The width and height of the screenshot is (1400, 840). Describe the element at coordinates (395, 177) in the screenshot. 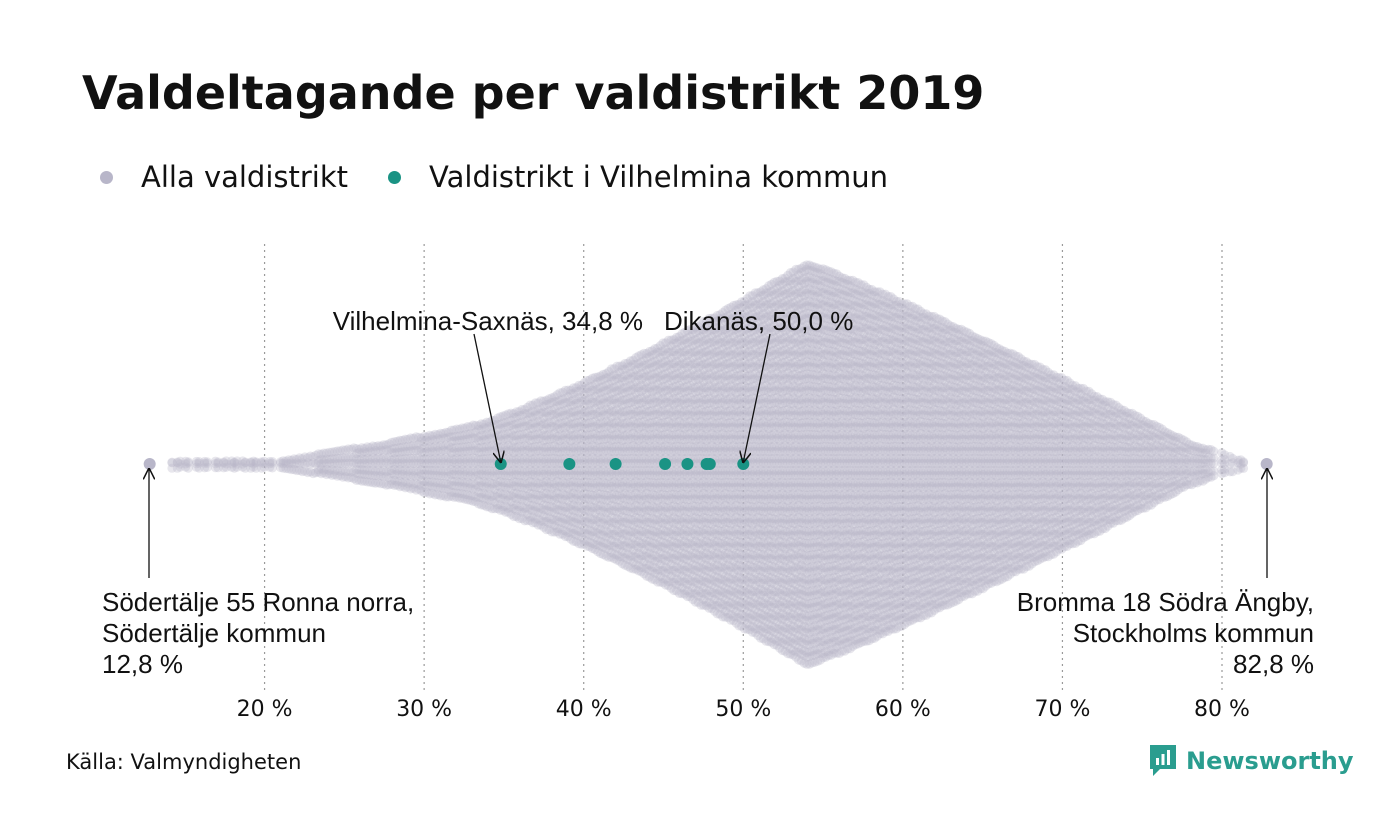

I see `legend-dot-vilhelmina` at that location.